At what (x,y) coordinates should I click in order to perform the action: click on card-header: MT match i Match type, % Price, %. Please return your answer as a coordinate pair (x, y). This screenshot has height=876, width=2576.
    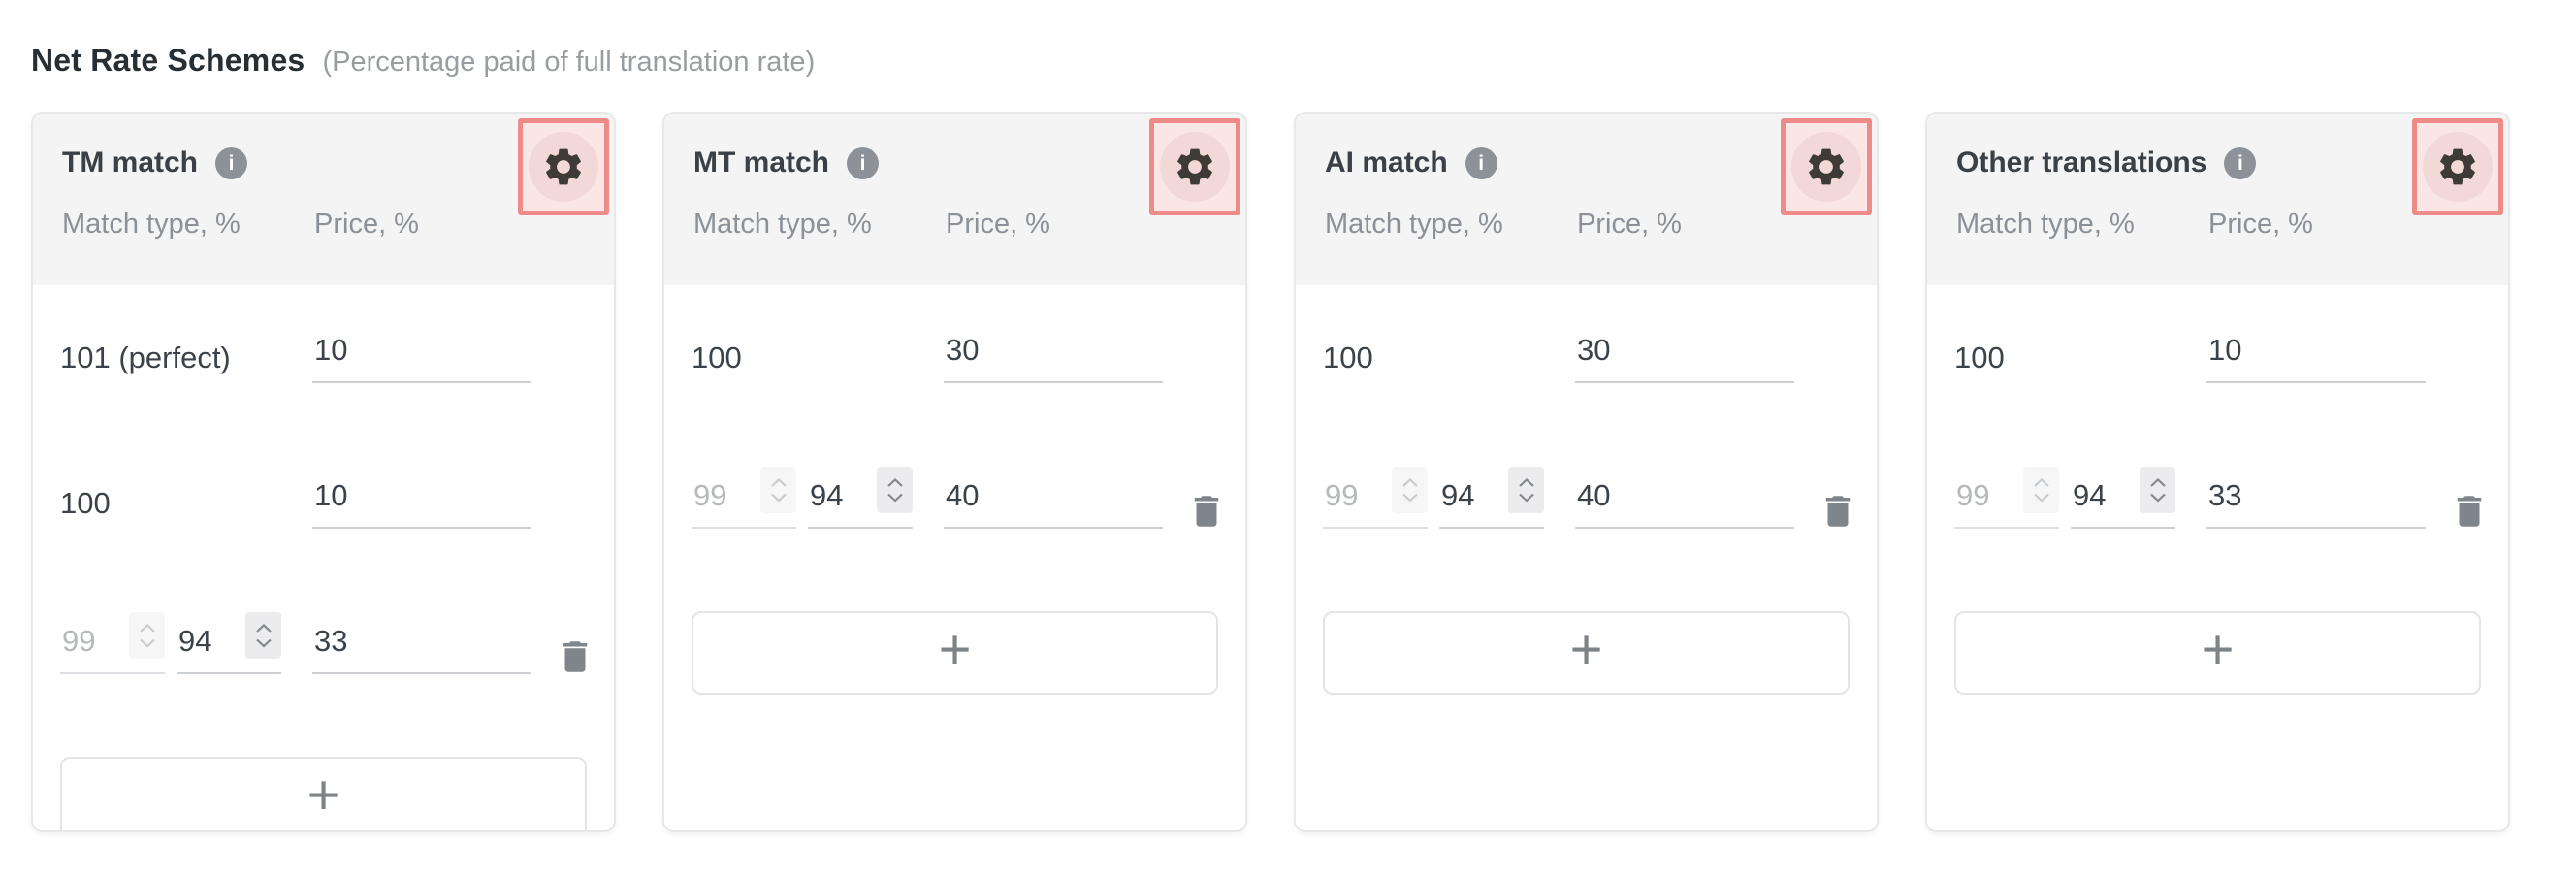
    Looking at the image, I should click on (954, 199).